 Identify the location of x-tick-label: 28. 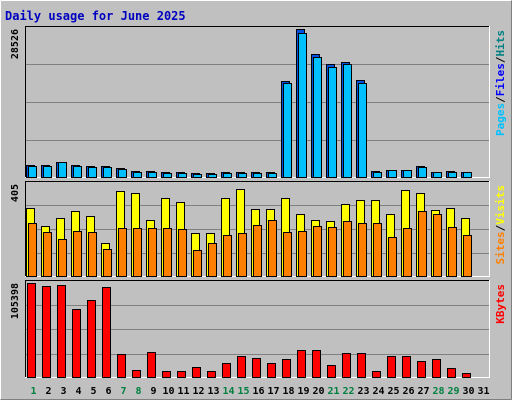
(438, 391).